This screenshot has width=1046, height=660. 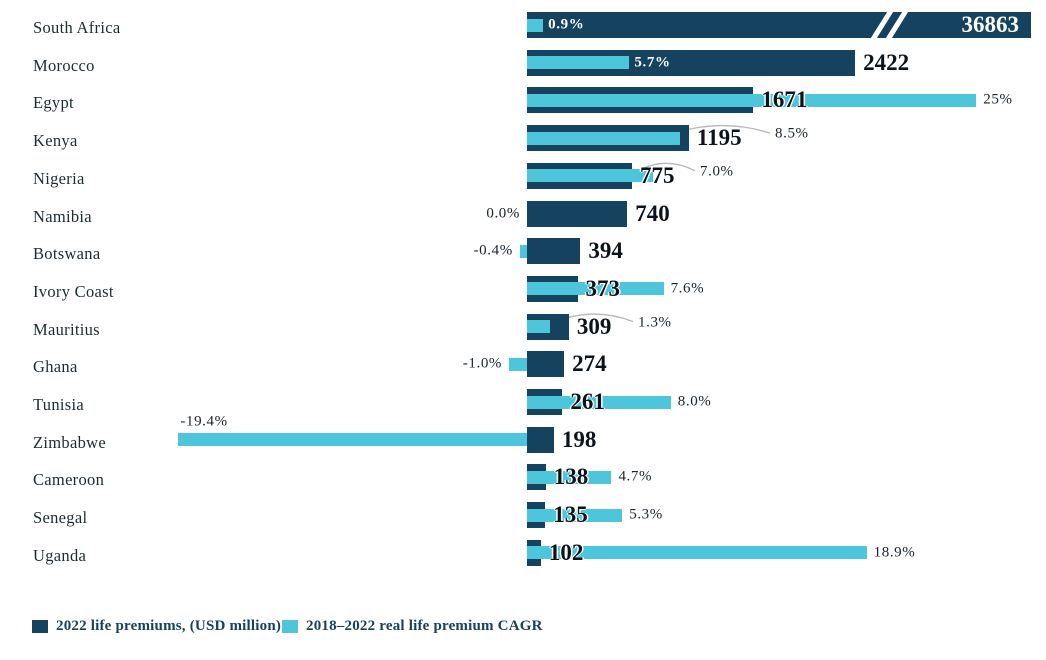 What do you see at coordinates (60, 555) in the screenshot?
I see `country-label: Uganda` at bounding box center [60, 555].